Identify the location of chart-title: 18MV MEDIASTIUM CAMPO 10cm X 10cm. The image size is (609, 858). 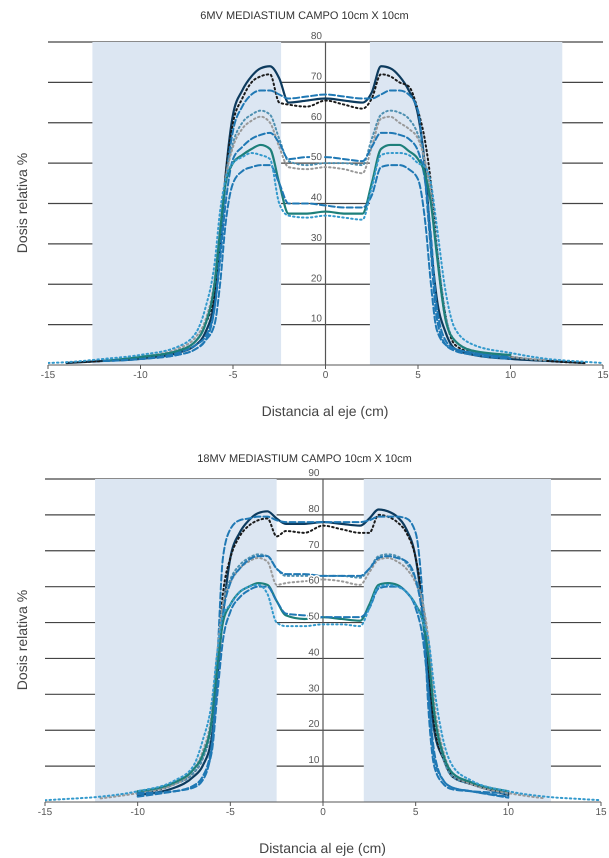
(304, 459).